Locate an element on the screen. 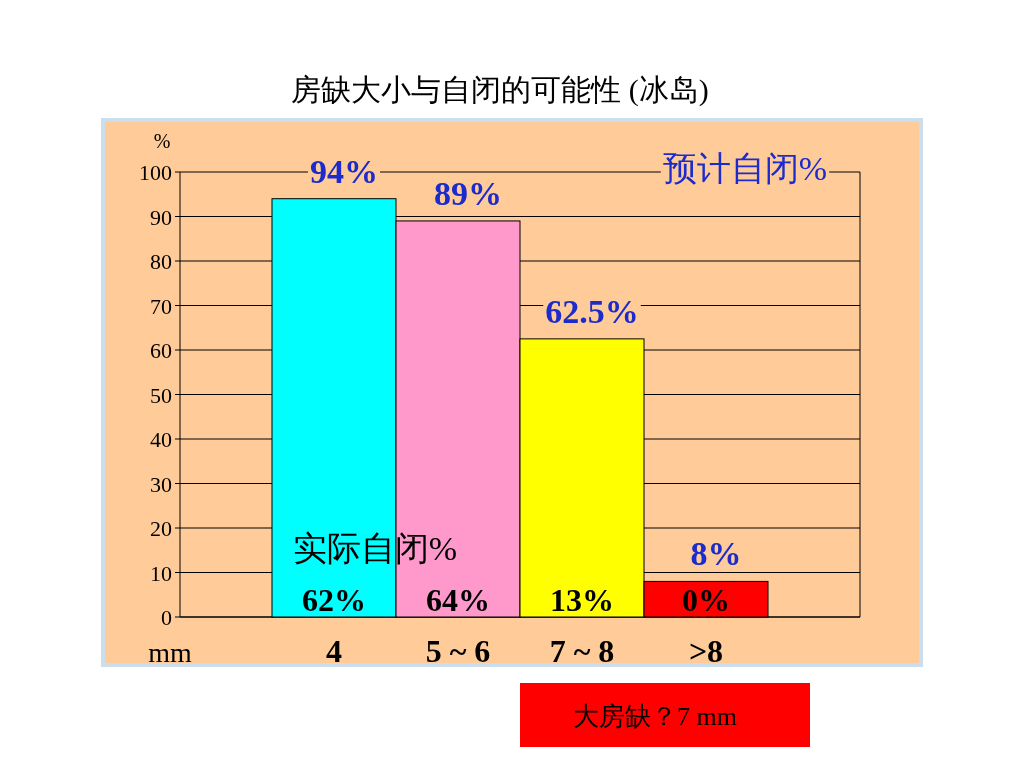 The height and width of the screenshot is (768, 1024). x-tick-label: 4 is located at coordinates (334, 651).